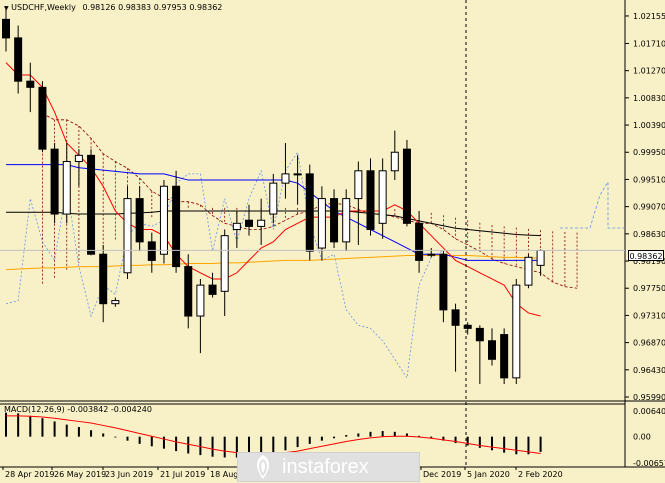 This screenshot has width=665, height=483. Describe the element at coordinates (29, 474) in the screenshot. I see `time-label: 28 Apr 2019` at that location.